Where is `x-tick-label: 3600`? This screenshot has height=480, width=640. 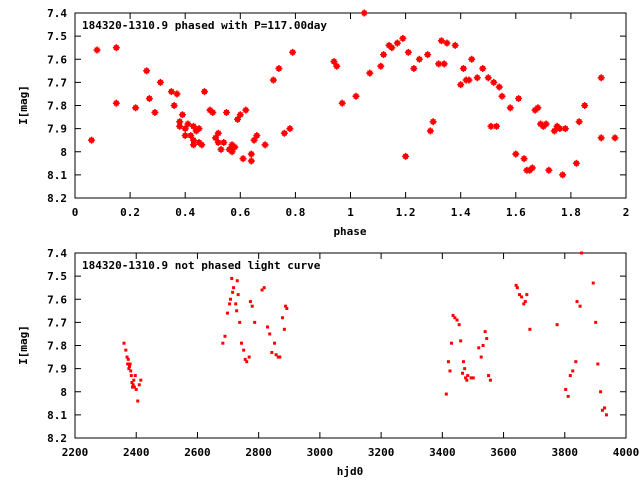
x-tick-label: 3600 is located at coordinates (503, 452).